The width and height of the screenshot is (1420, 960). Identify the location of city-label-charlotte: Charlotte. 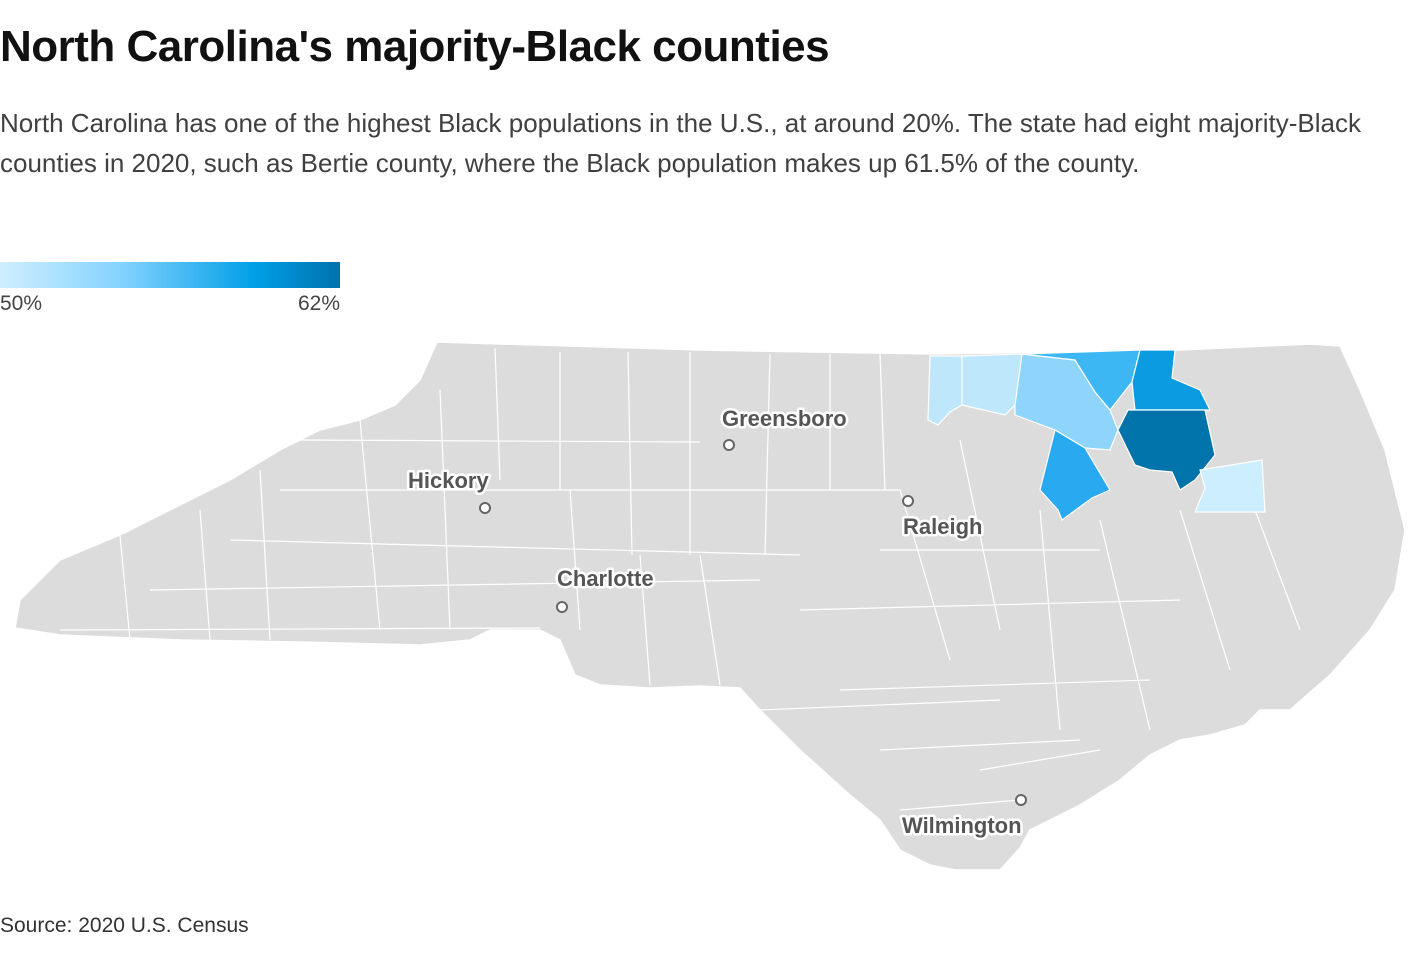
(605, 578).